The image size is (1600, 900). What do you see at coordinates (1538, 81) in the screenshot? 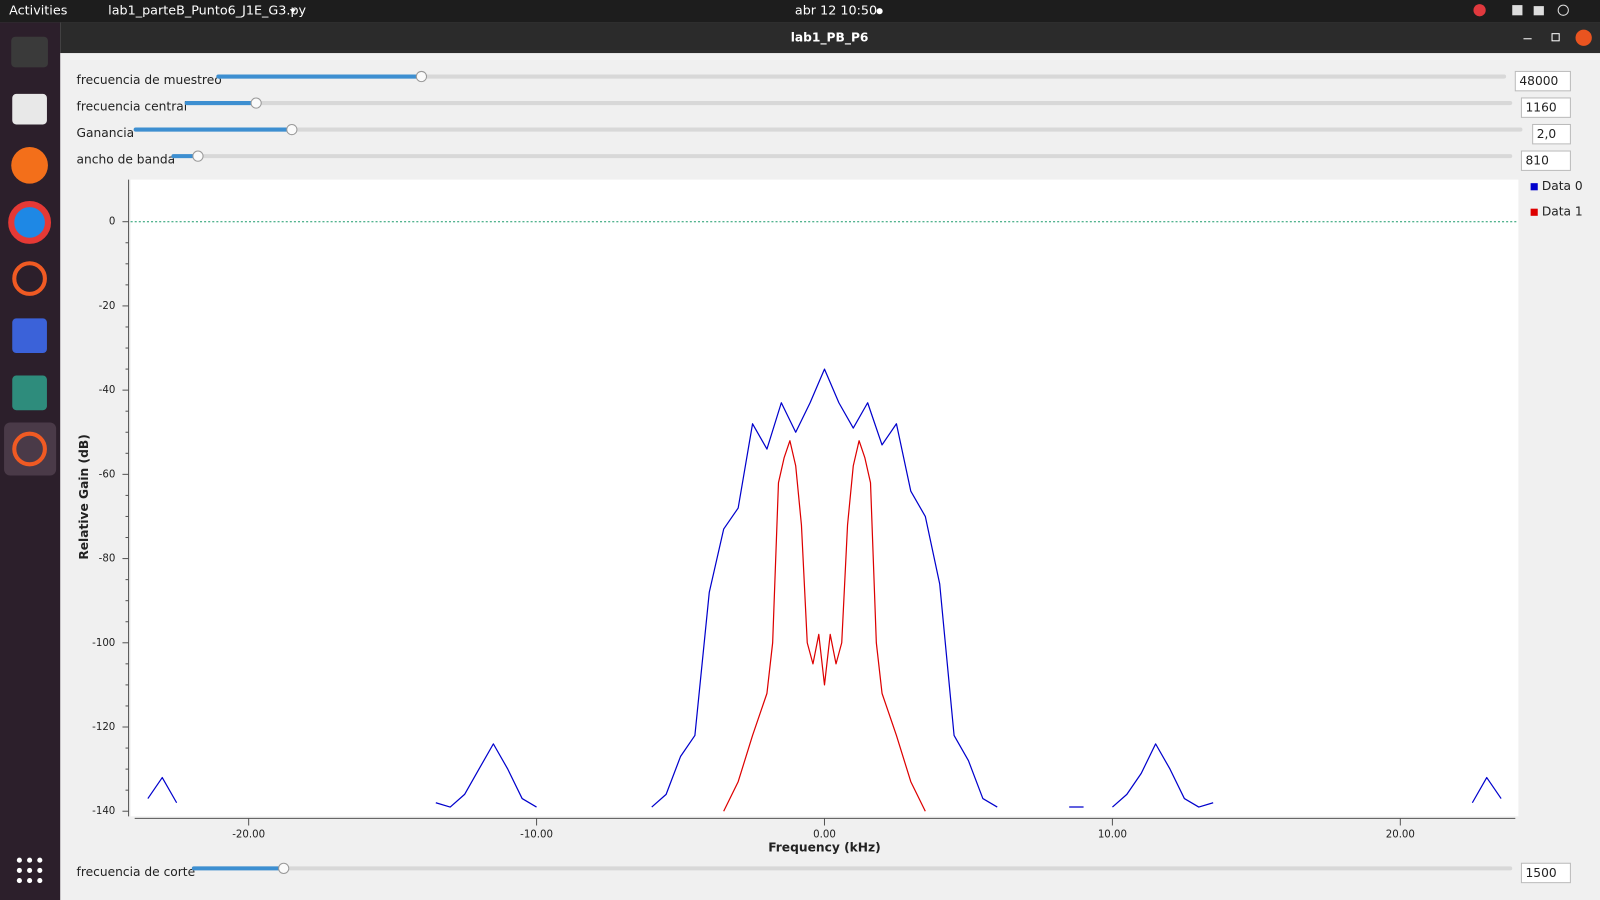
I see `control-value: 48000` at bounding box center [1538, 81].